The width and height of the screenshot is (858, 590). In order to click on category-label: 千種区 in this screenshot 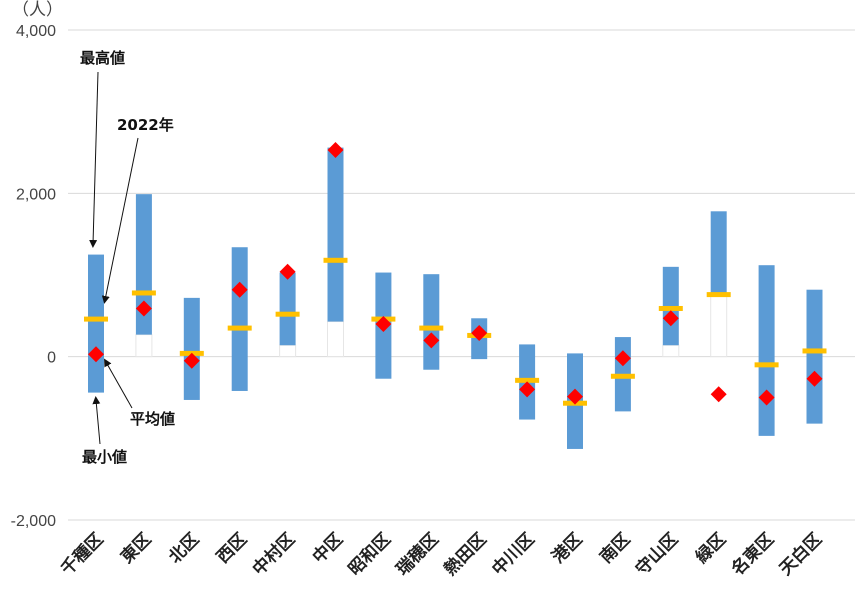, I will do `click(82, 554)`.